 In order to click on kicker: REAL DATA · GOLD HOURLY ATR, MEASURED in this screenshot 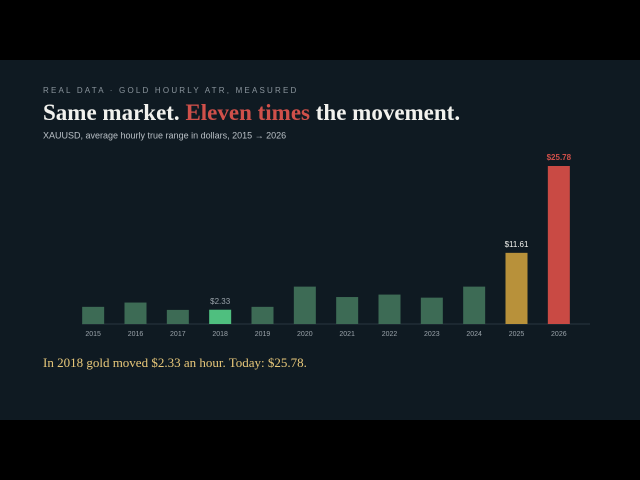, I will do `click(171, 90)`.